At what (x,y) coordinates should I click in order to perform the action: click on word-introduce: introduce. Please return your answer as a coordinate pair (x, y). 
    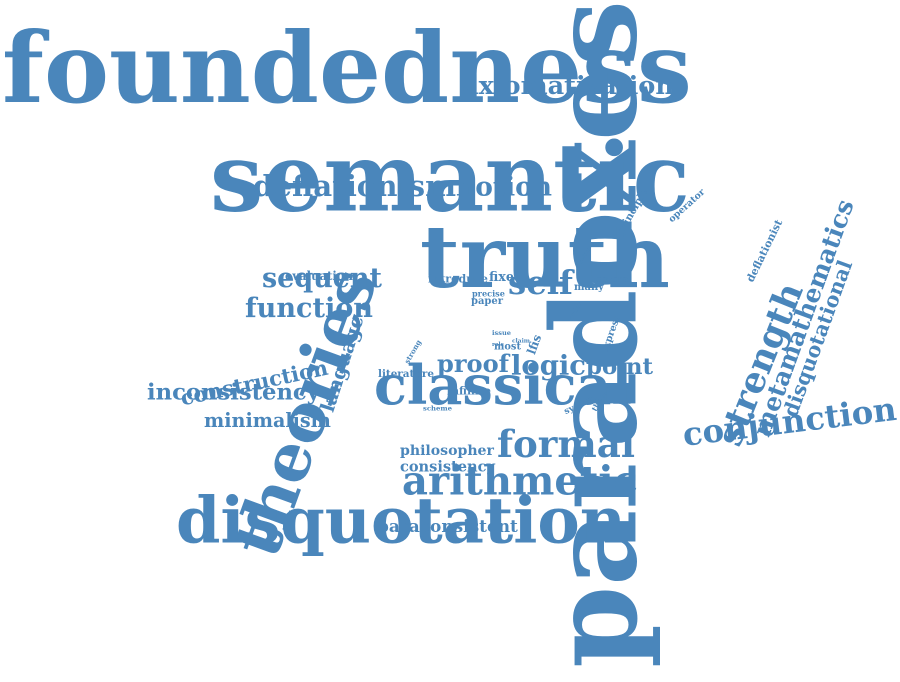
    Looking at the image, I should click on (458, 279).